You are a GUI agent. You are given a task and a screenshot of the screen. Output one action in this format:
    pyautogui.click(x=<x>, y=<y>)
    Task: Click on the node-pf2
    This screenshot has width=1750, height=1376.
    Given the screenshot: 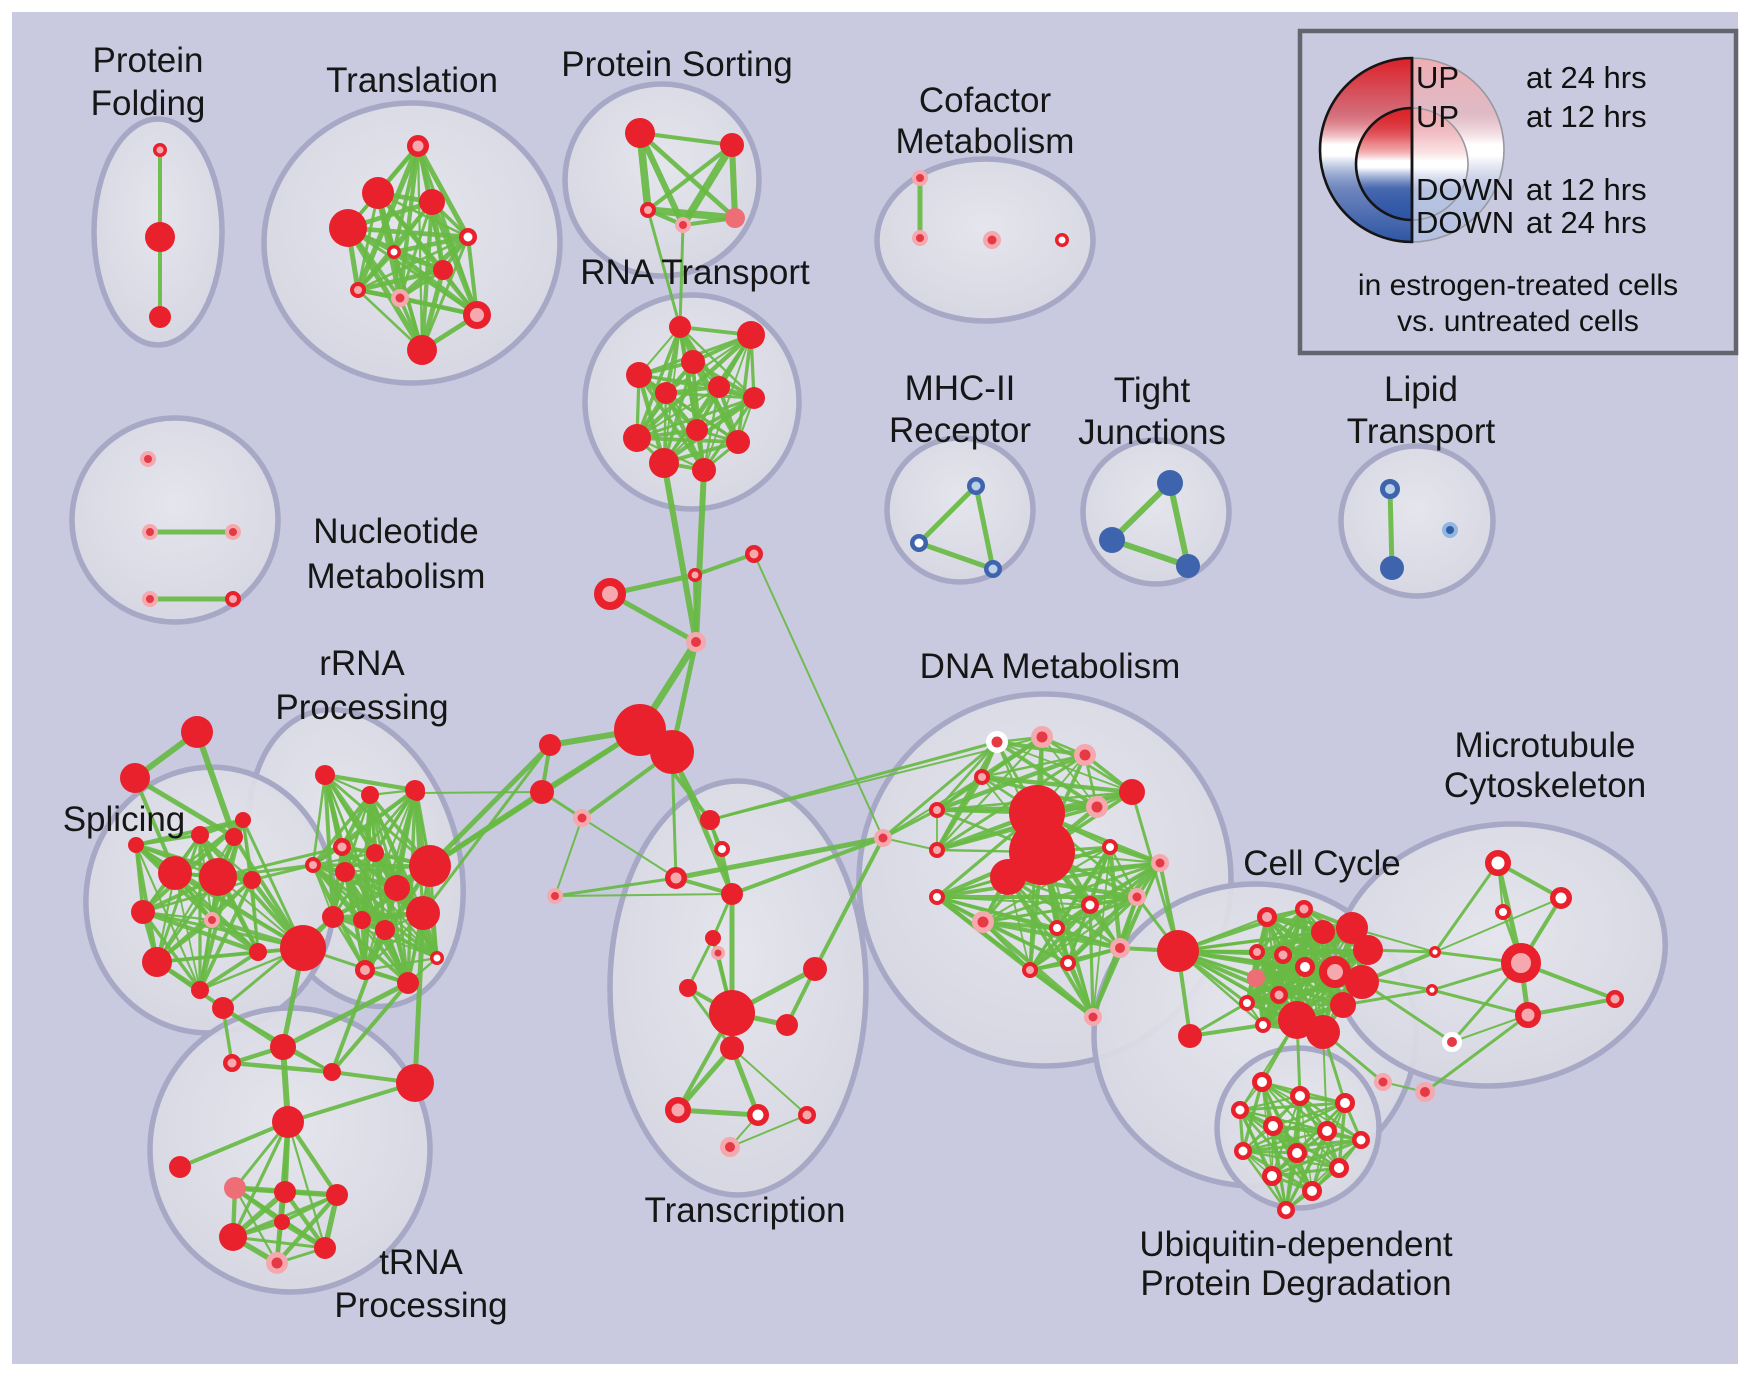 What is the action you would take?
    pyautogui.click(x=160, y=237)
    